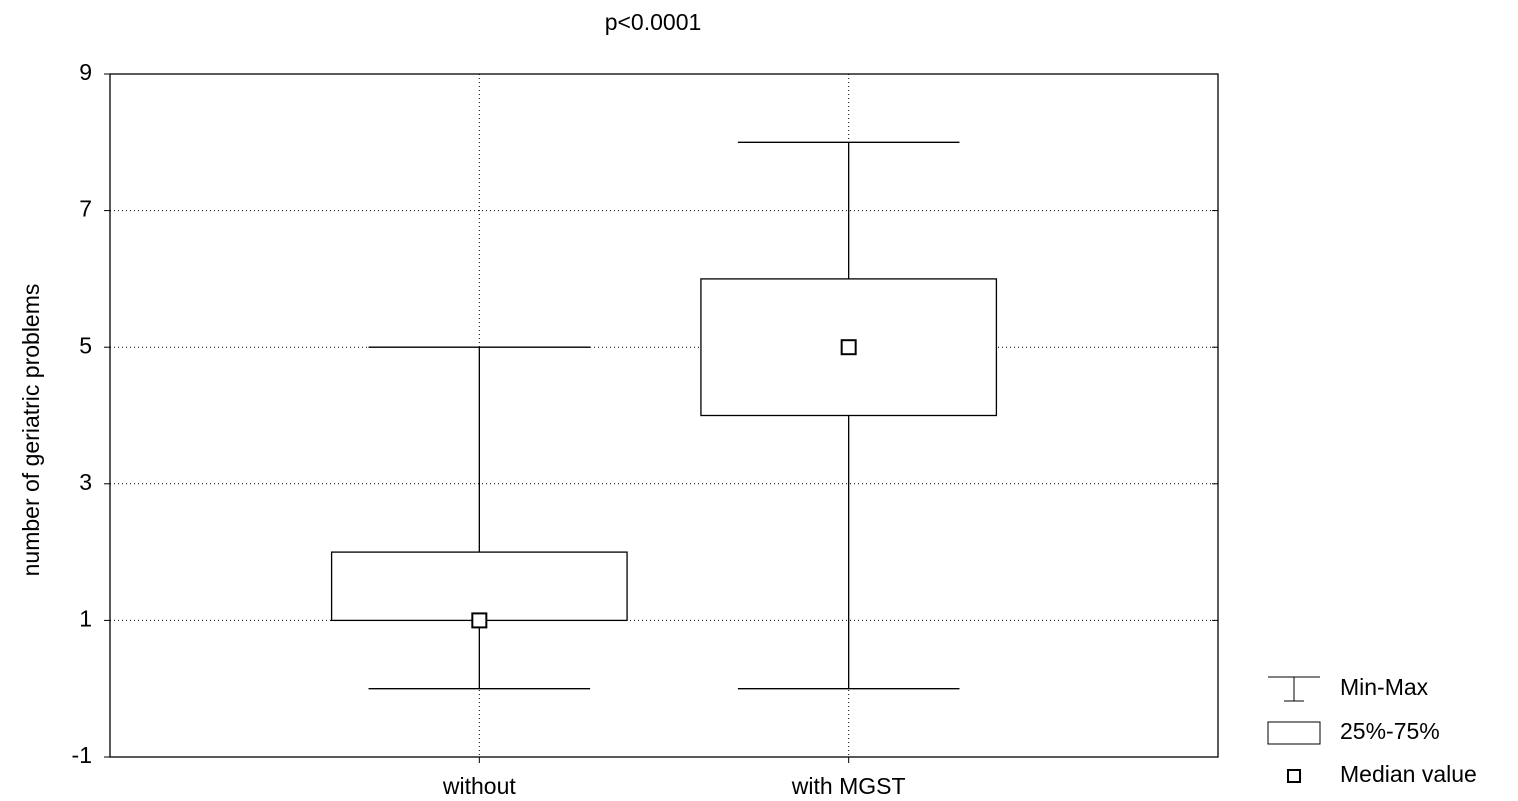  Describe the element at coordinates (85, 482) in the screenshot. I see `y-tick-label: 3` at that location.